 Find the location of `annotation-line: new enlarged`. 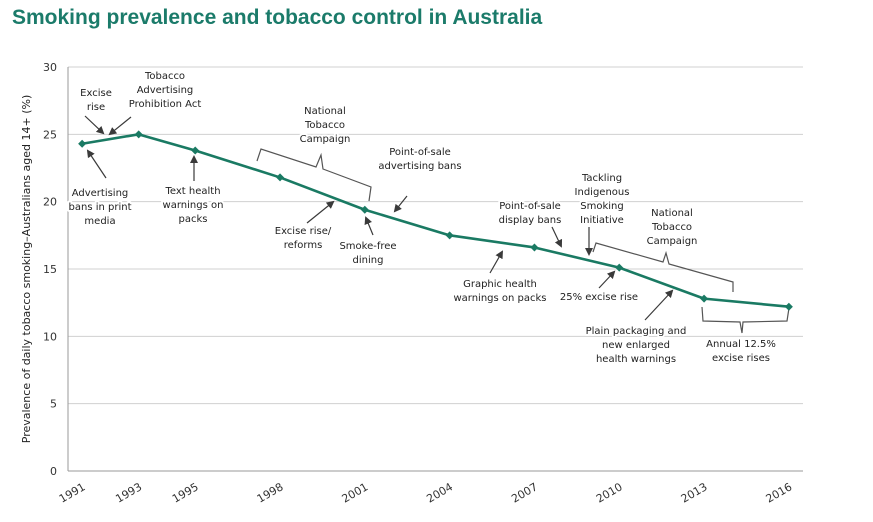

annotation-line: new enlarged is located at coordinates (636, 345).